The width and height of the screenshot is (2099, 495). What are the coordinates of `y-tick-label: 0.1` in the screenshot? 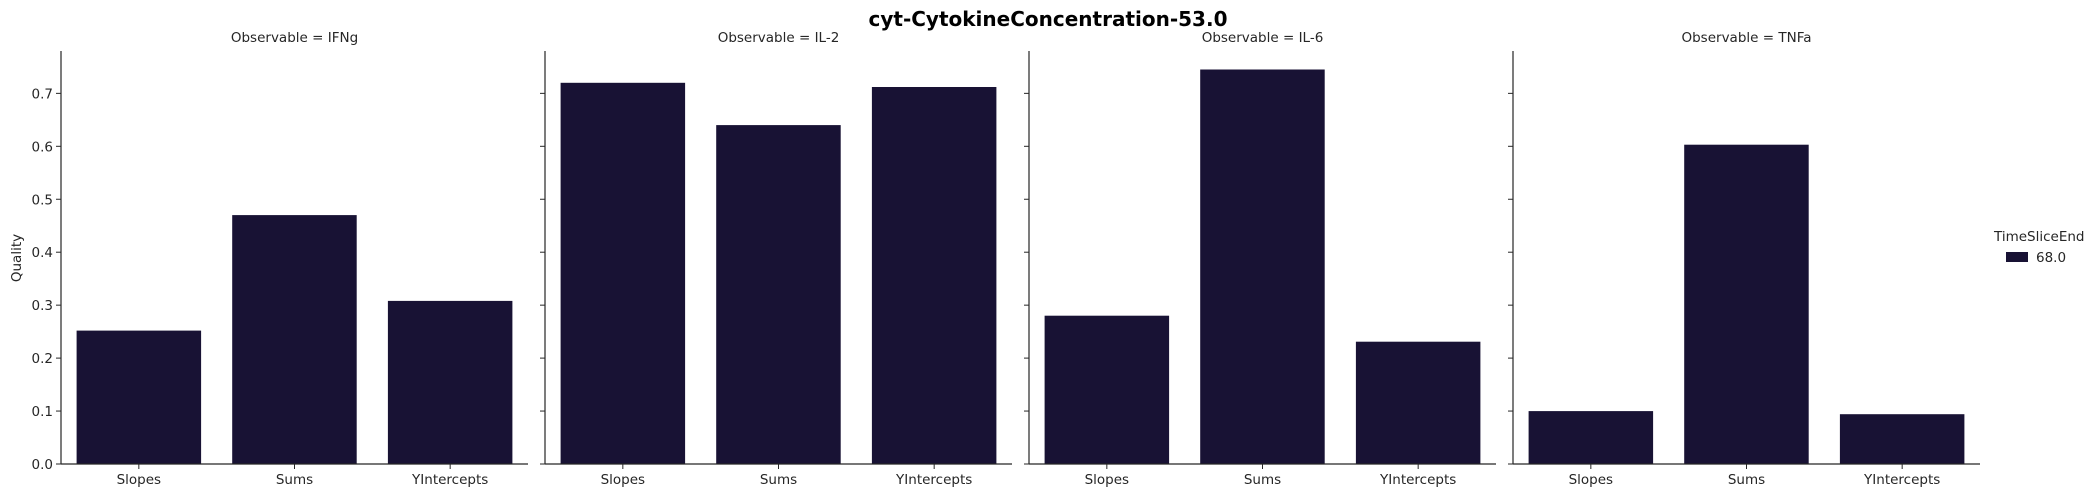 It's located at (42, 412).